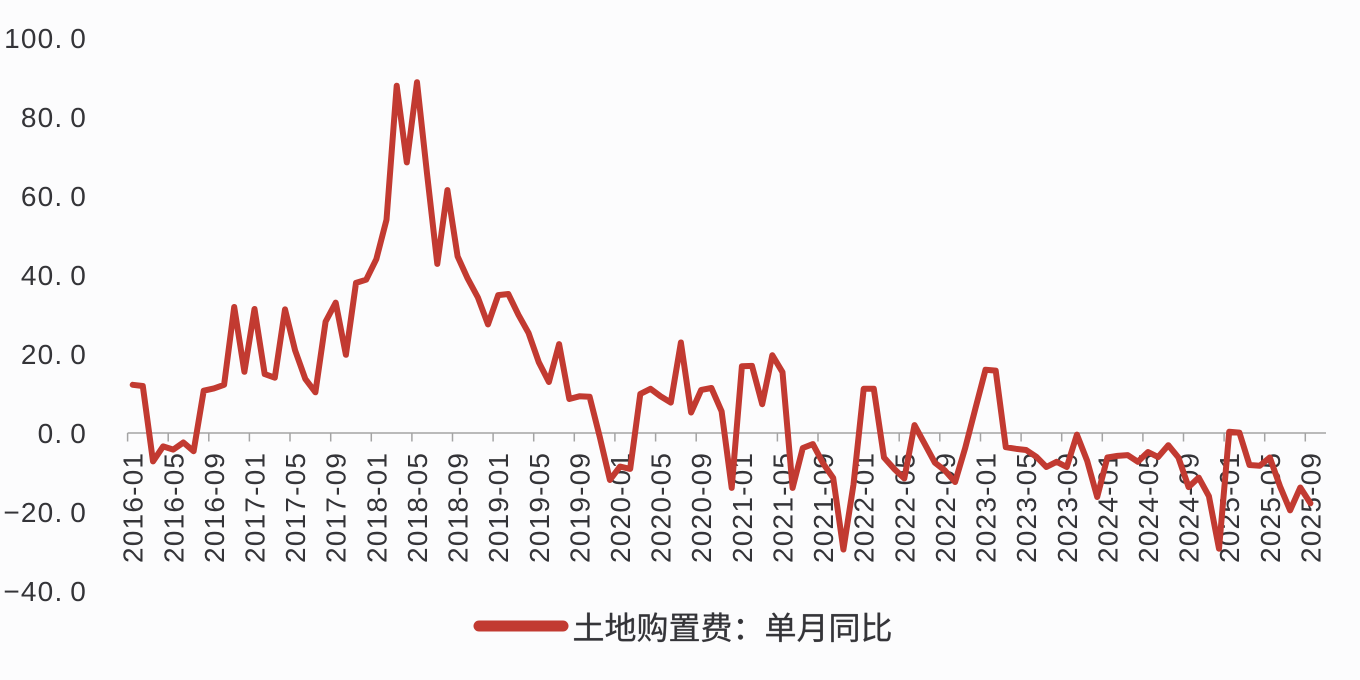 This screenshot has height=680, width=1360. Describe the element at coordinates (579, 507) in the screenshot. I see `svg-text: 2019-09` at that location.